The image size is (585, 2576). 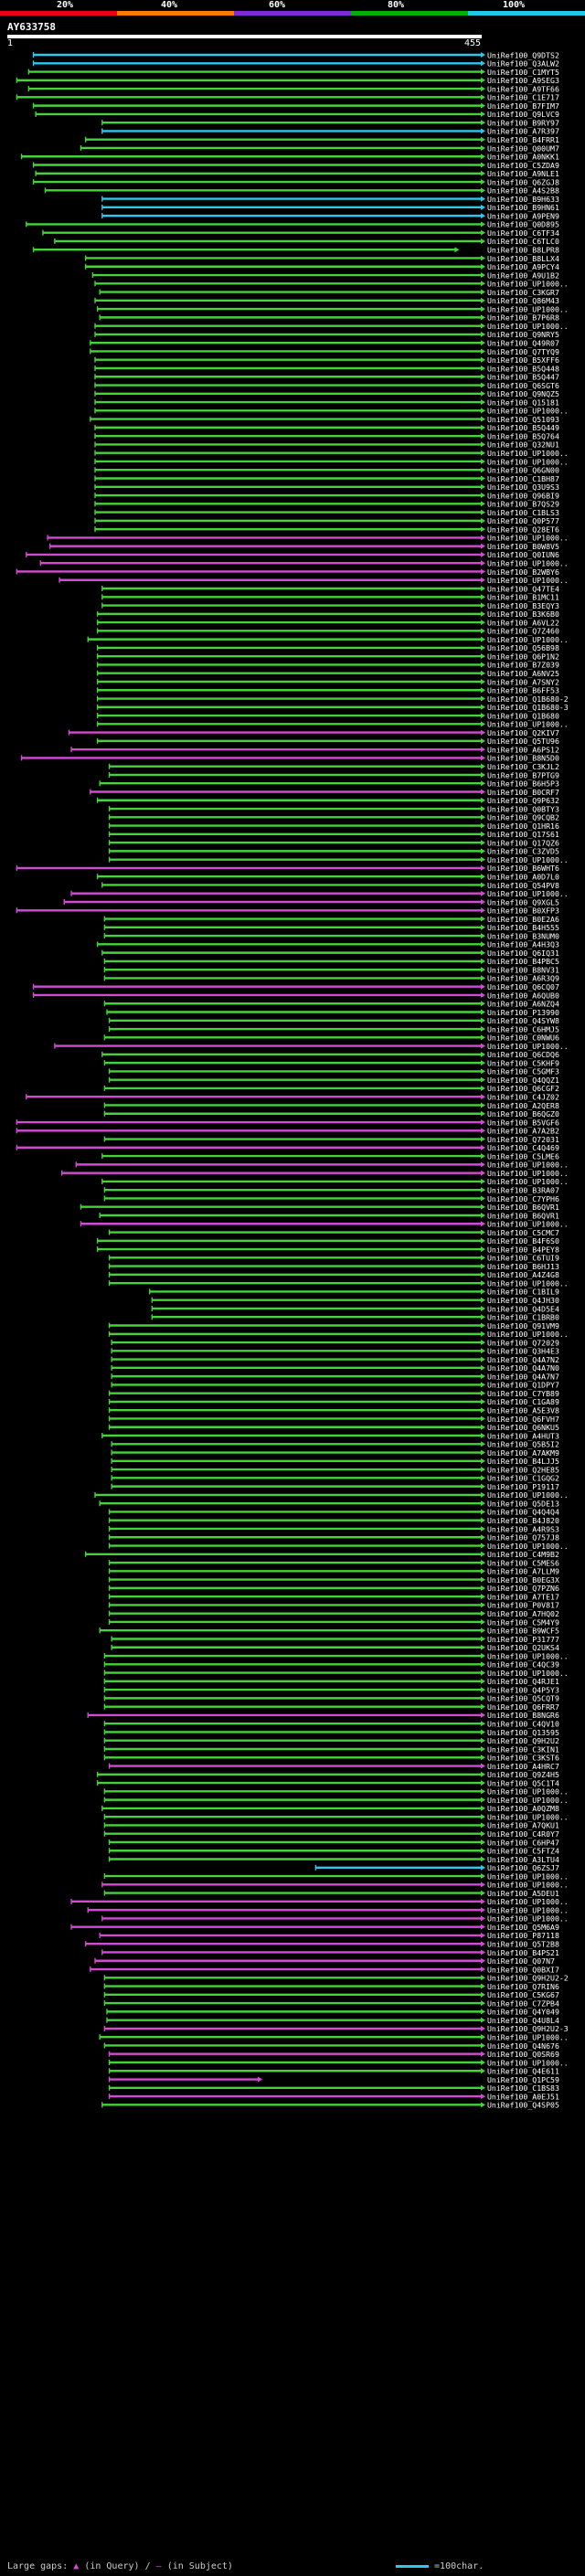 What do you see at coordinates (335, 1385) in the screenshot?
I see `hit-row: UniRef100_Q1DPY7` at bounding box center [335, 1385].